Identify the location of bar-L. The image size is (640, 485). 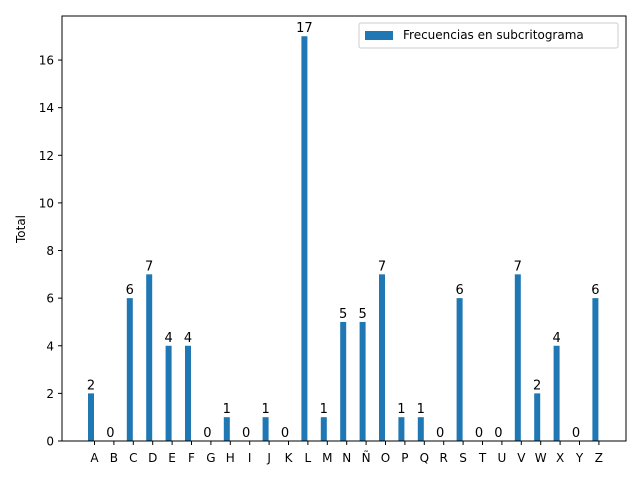
(304, 239).